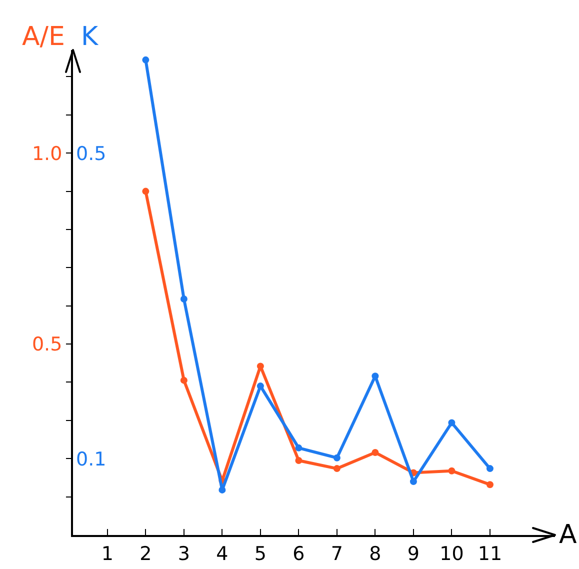  I want to click on y-tick-label: 1.0, so click(47, 153).